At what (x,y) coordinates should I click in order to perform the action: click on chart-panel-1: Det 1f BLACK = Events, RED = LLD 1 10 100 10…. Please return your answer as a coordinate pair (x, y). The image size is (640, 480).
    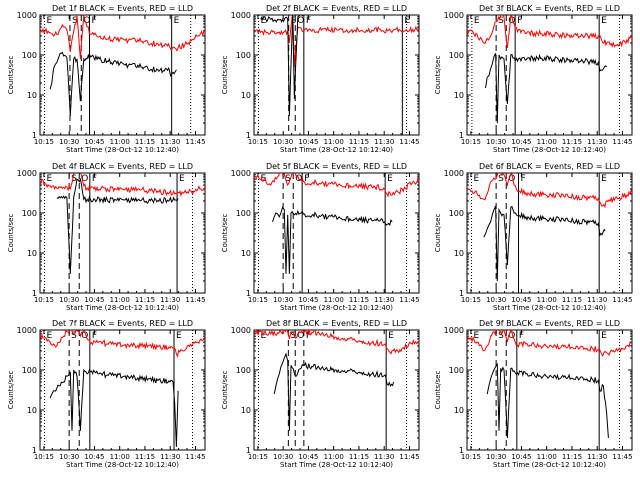
    Looking at the image, I should click on (106, 79).